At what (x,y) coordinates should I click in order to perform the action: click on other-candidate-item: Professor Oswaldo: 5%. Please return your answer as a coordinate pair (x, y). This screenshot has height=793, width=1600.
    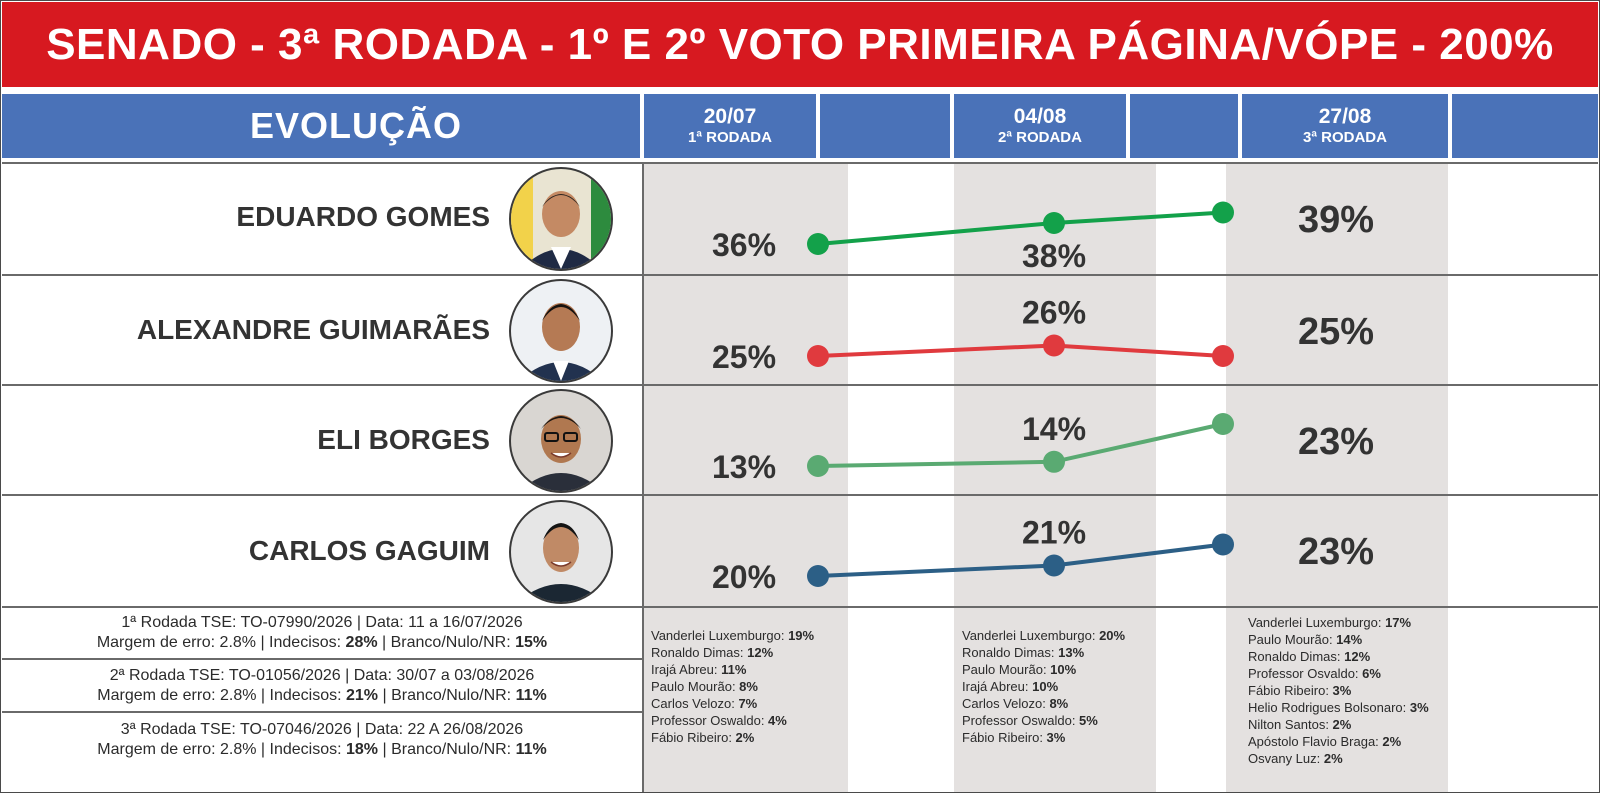
    Looking at the image, I should click on (1043, 720).